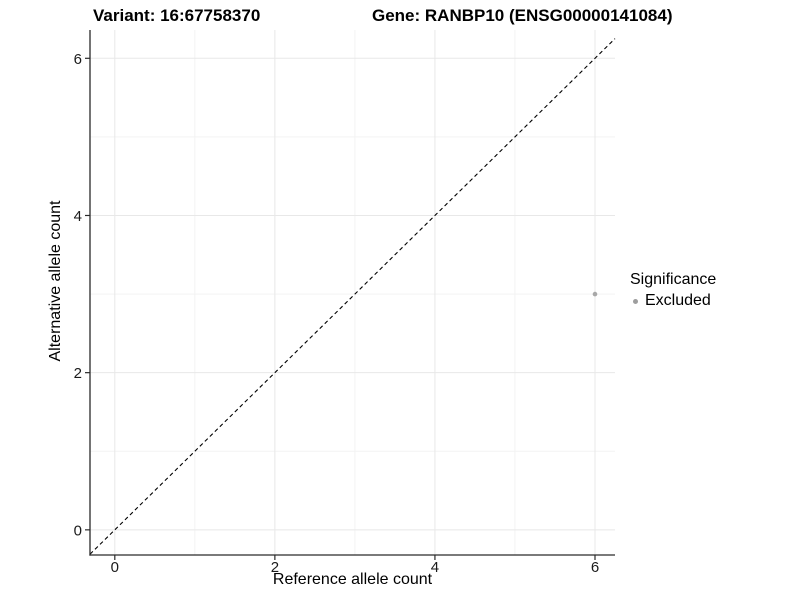 Image resolution: width=800 pixels, height=600 pixels. Describe the element at coordinates (55, 281) in the screenshot. I see `y-axis-label: Alternative allele count` at that location.